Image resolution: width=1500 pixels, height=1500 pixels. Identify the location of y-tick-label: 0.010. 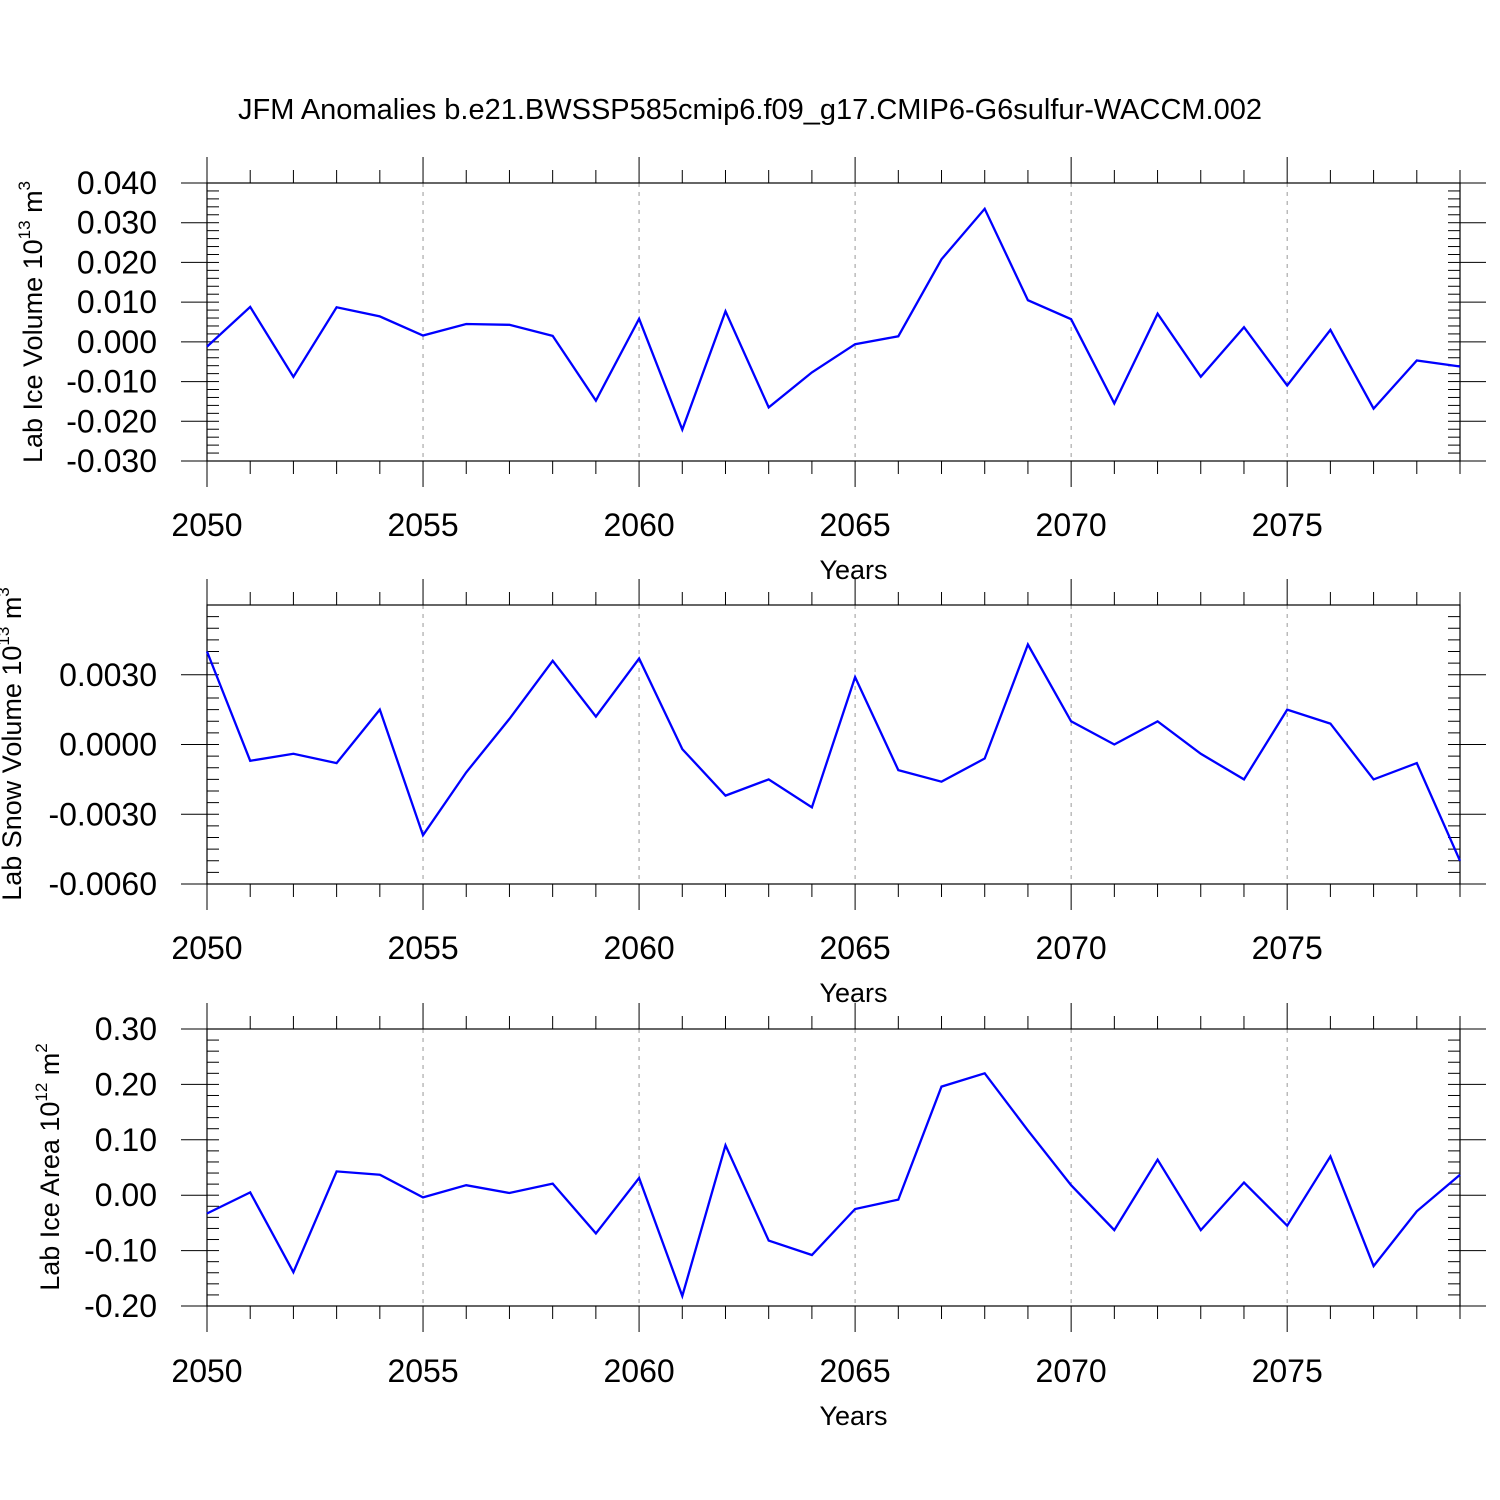
(117, 302).